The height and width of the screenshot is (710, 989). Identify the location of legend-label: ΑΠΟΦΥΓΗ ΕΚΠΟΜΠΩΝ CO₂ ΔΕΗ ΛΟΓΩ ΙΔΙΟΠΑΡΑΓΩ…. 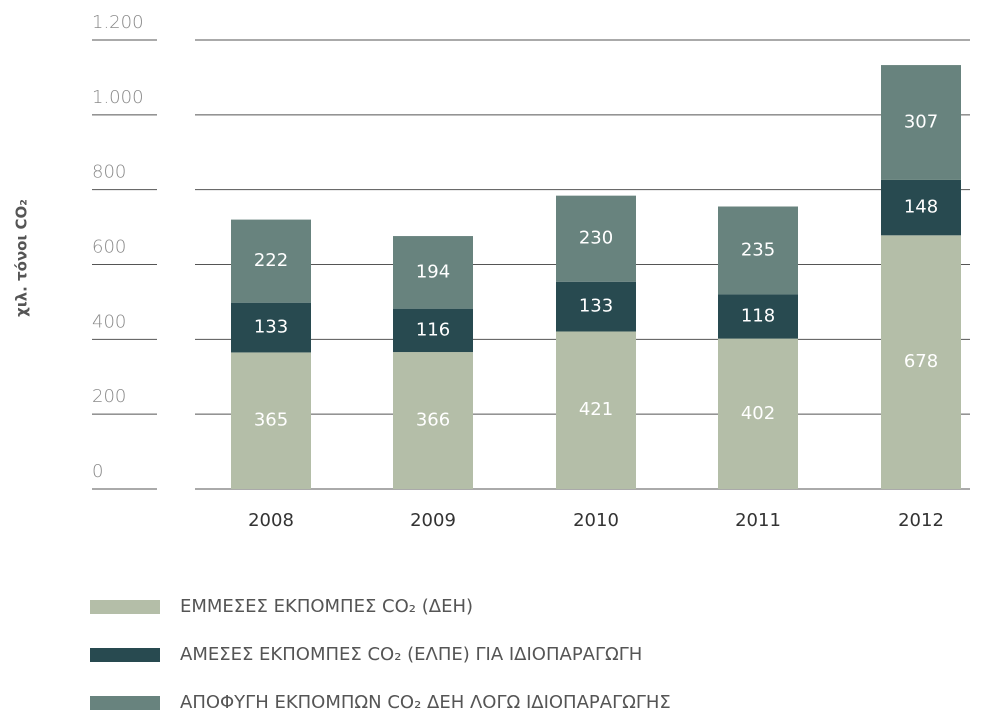
(425, 701).